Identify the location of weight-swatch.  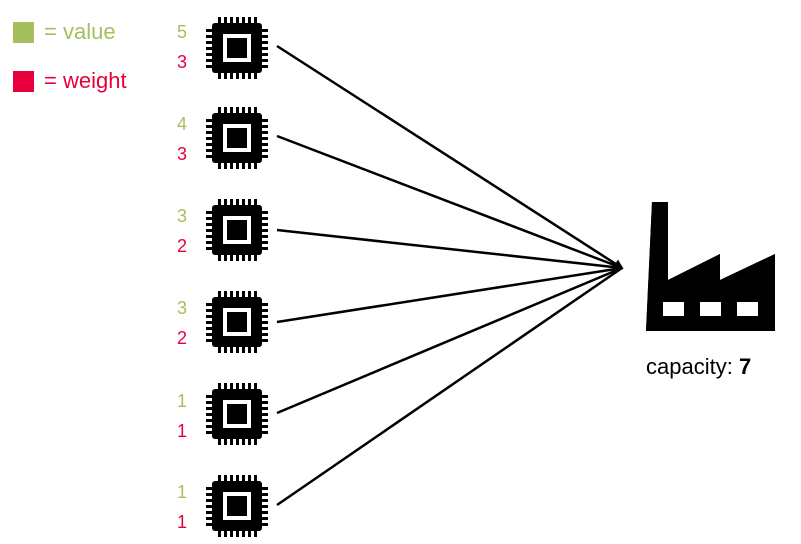
(23, 81).